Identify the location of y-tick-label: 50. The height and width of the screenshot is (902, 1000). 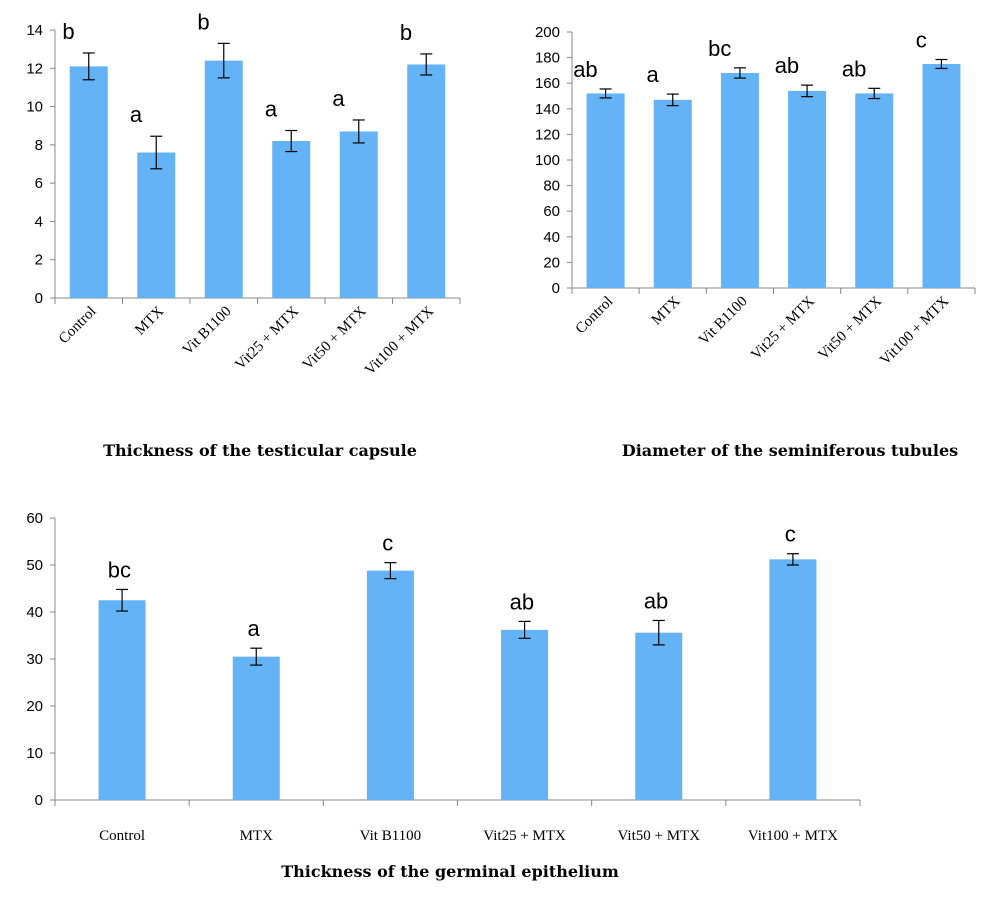
(34, 565).